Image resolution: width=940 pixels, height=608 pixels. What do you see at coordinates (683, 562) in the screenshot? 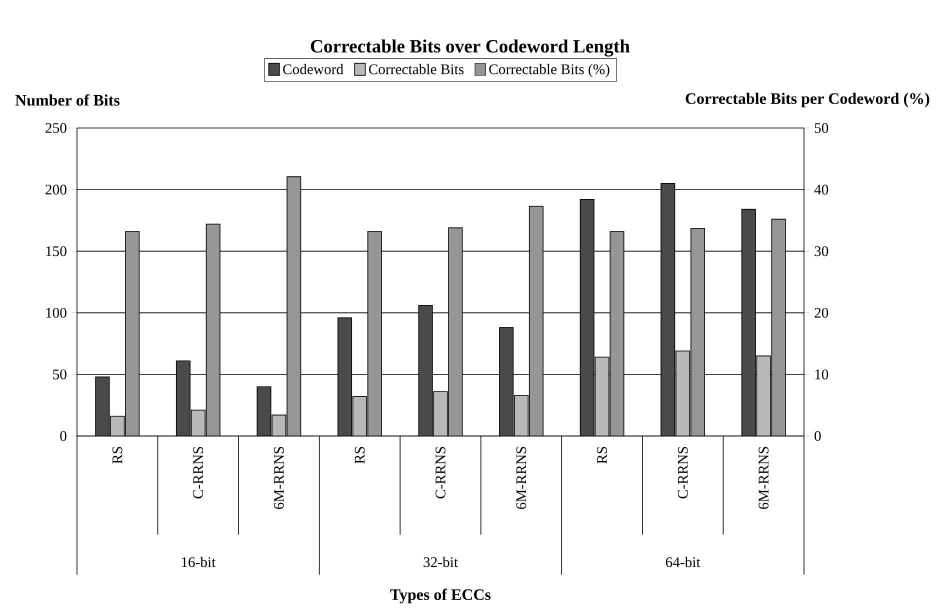
I see `text: 64-bit` at bounding box center [683, 562].